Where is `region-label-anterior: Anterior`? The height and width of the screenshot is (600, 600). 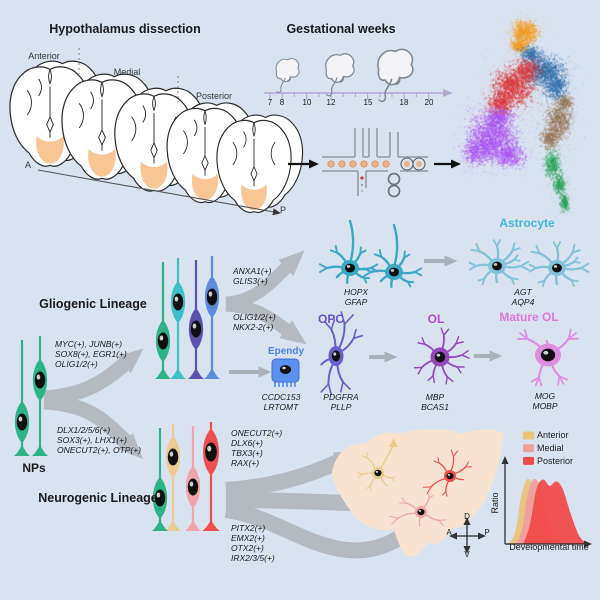
region-label-anterior: Anterior is located at coordinates (44, 56).